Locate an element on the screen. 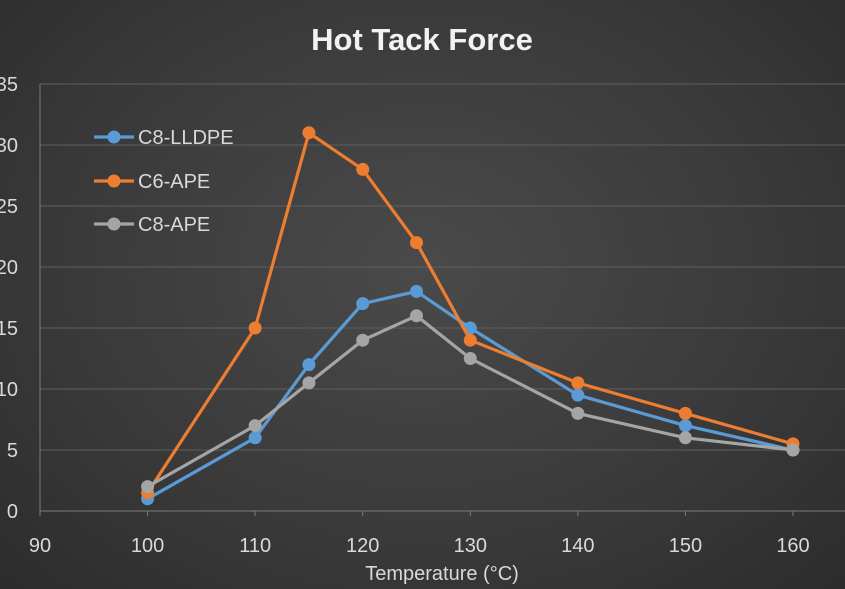 Image resolution: width=845 pixels, height=589 pixels. x-tick-label: 140 is located at coordinates (577, 546).